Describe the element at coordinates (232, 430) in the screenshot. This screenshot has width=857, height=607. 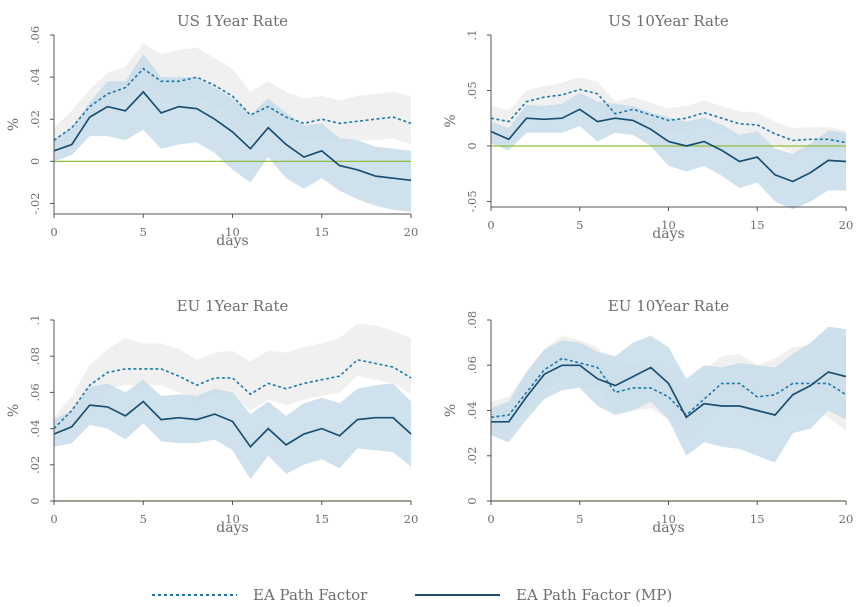
I see `band-path-factor-mp` at that location.